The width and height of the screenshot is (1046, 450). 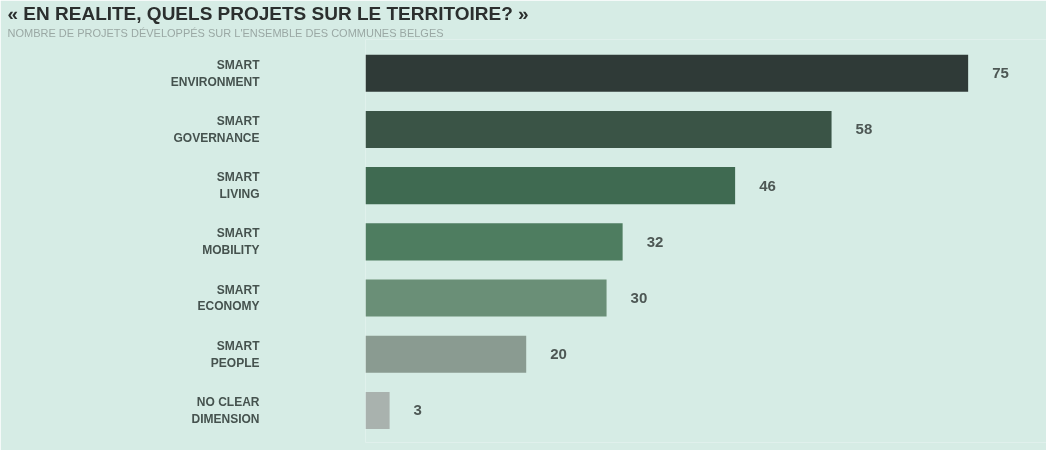 I want to click on data-label: 32, so click(x=655, y=241).